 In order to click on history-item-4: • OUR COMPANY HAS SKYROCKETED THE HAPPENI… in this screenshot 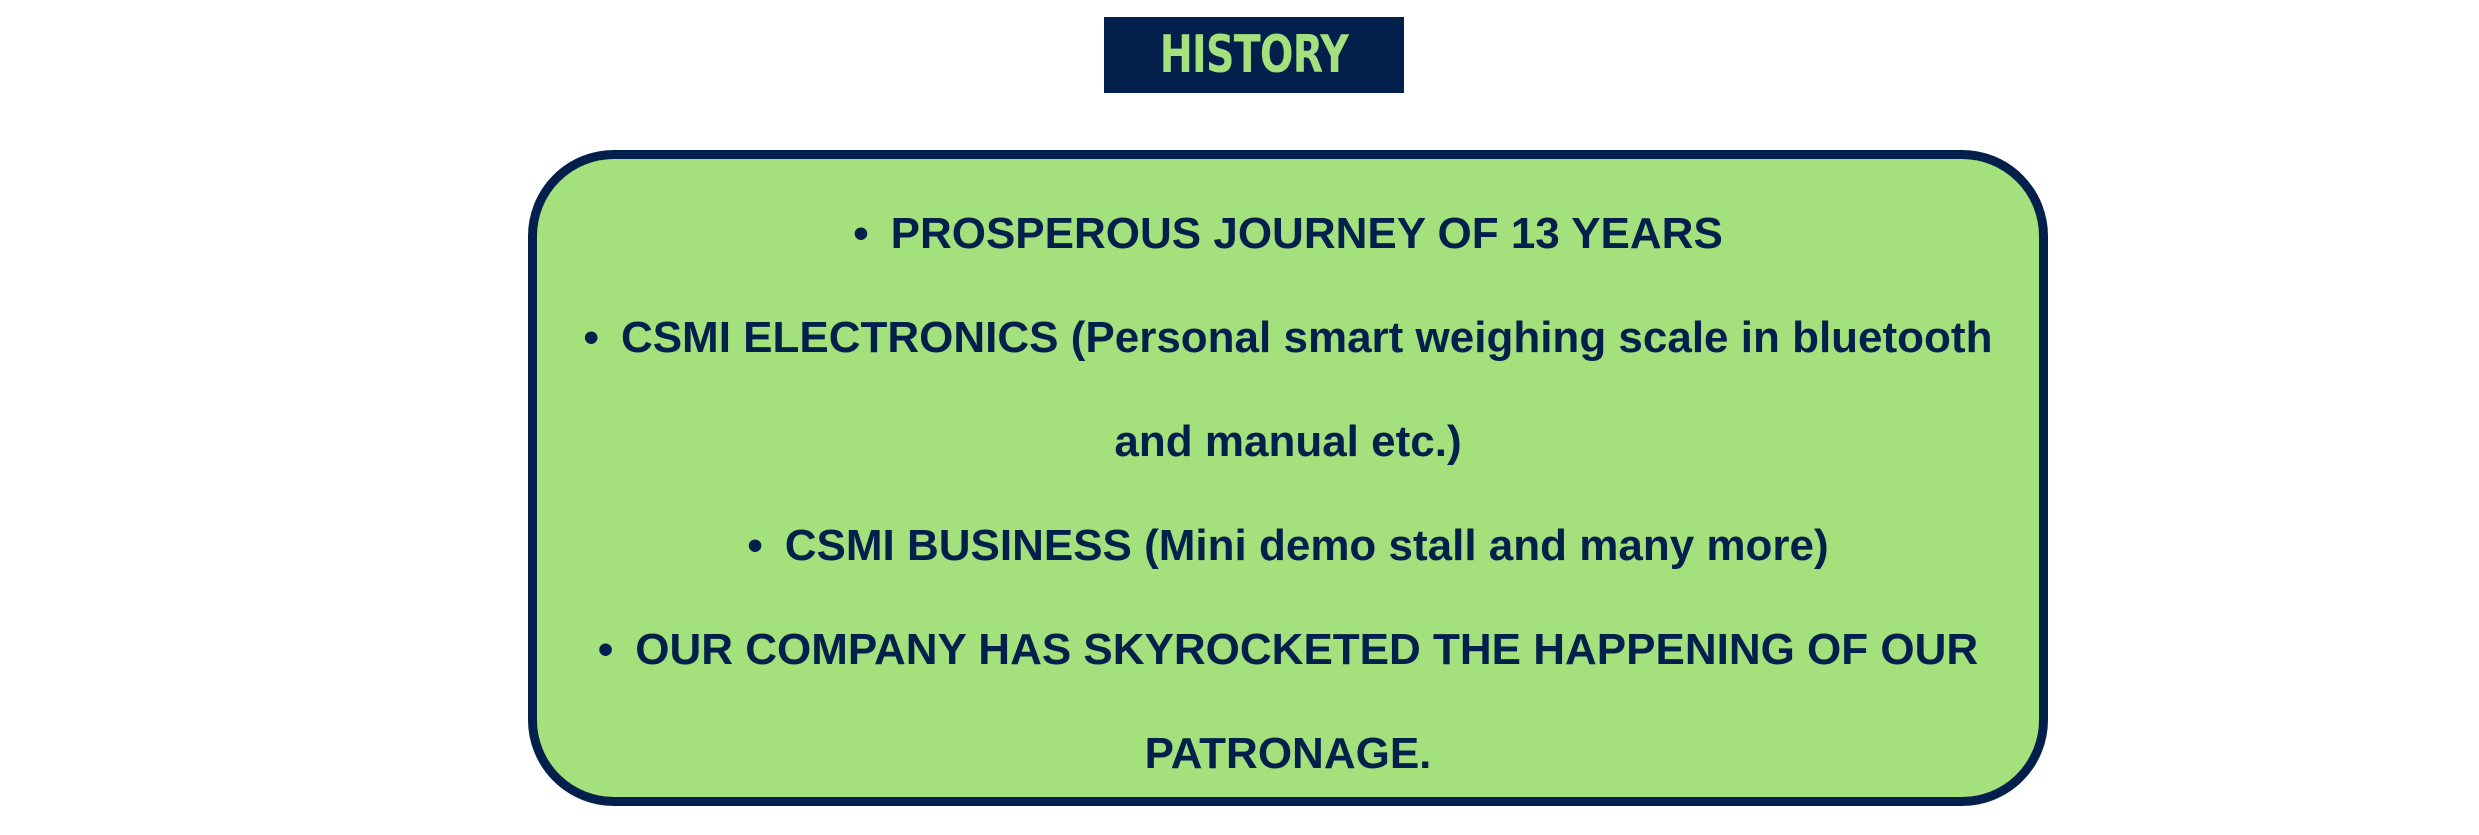, I will do `click(1288, 650)`.